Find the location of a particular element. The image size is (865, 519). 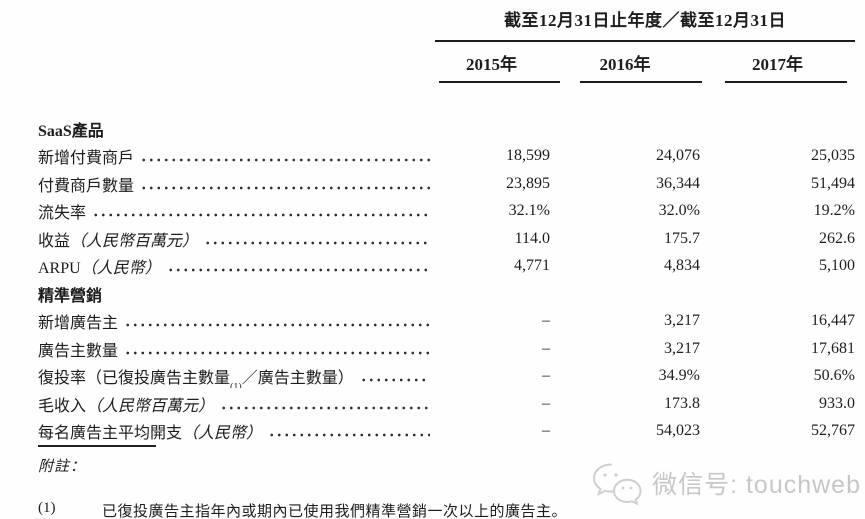

footnote-divider is located at coordinates (97, 446).